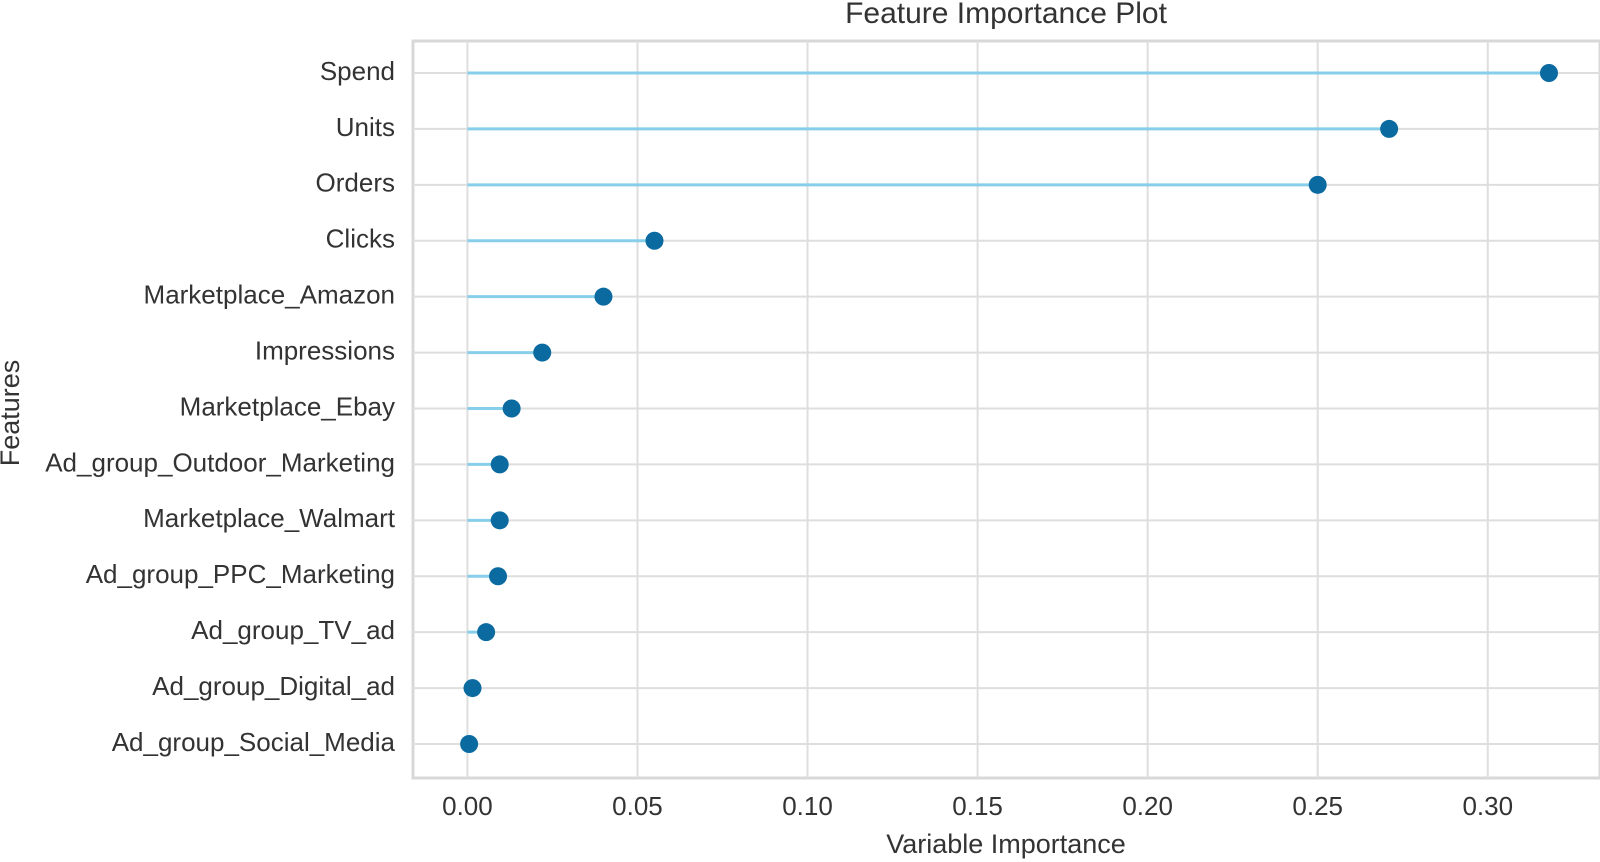  What do you see at coordinates (220, 462) in the screenshot?
I see `y-tick-label: Ad_group_Outdoor_Marketing` at bounding box center [220, 462].